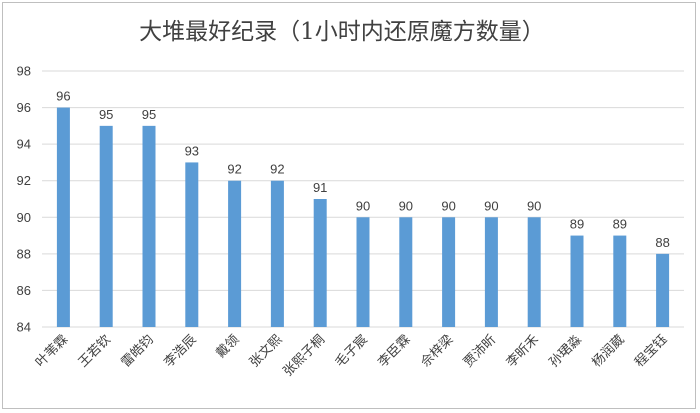  Describe the element at coordinates (24, 253) in the screenshot. I see `y-tick-label: 88` at that location.